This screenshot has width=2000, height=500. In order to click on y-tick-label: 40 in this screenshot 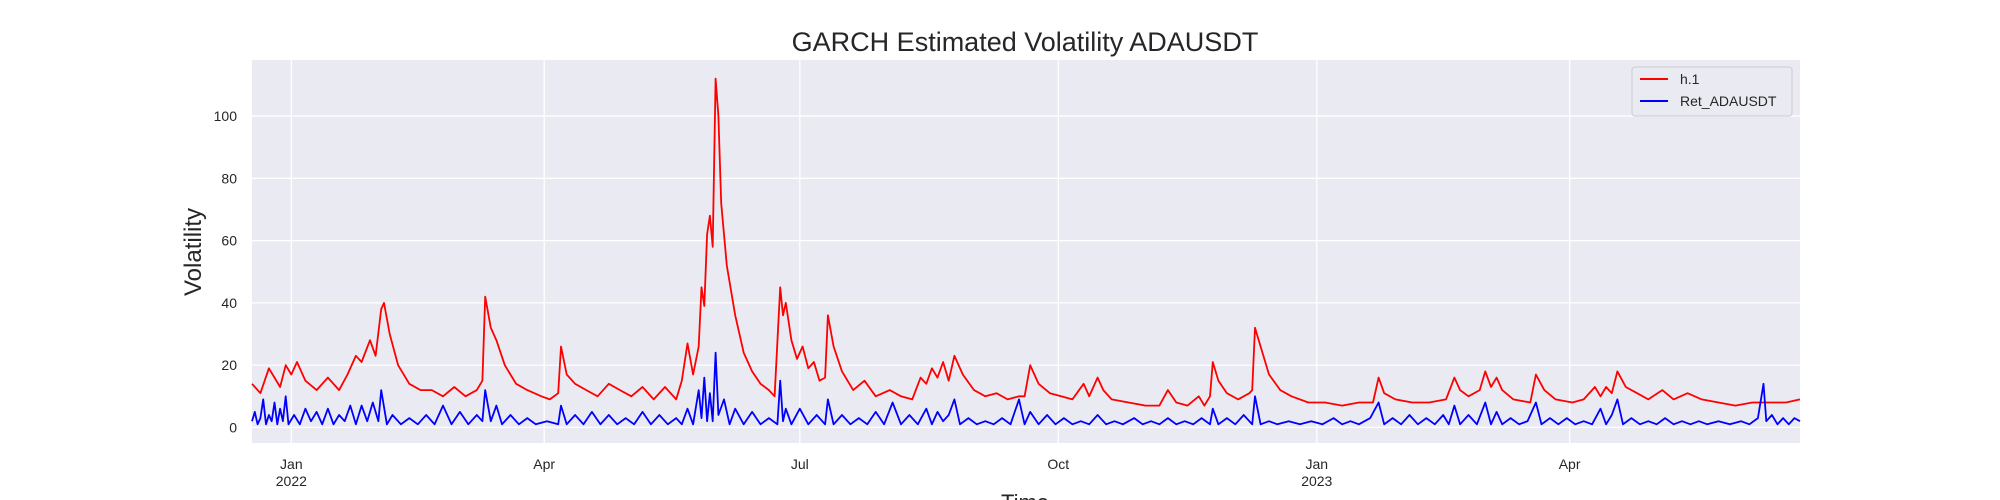, I will do `click(229, 303)`.